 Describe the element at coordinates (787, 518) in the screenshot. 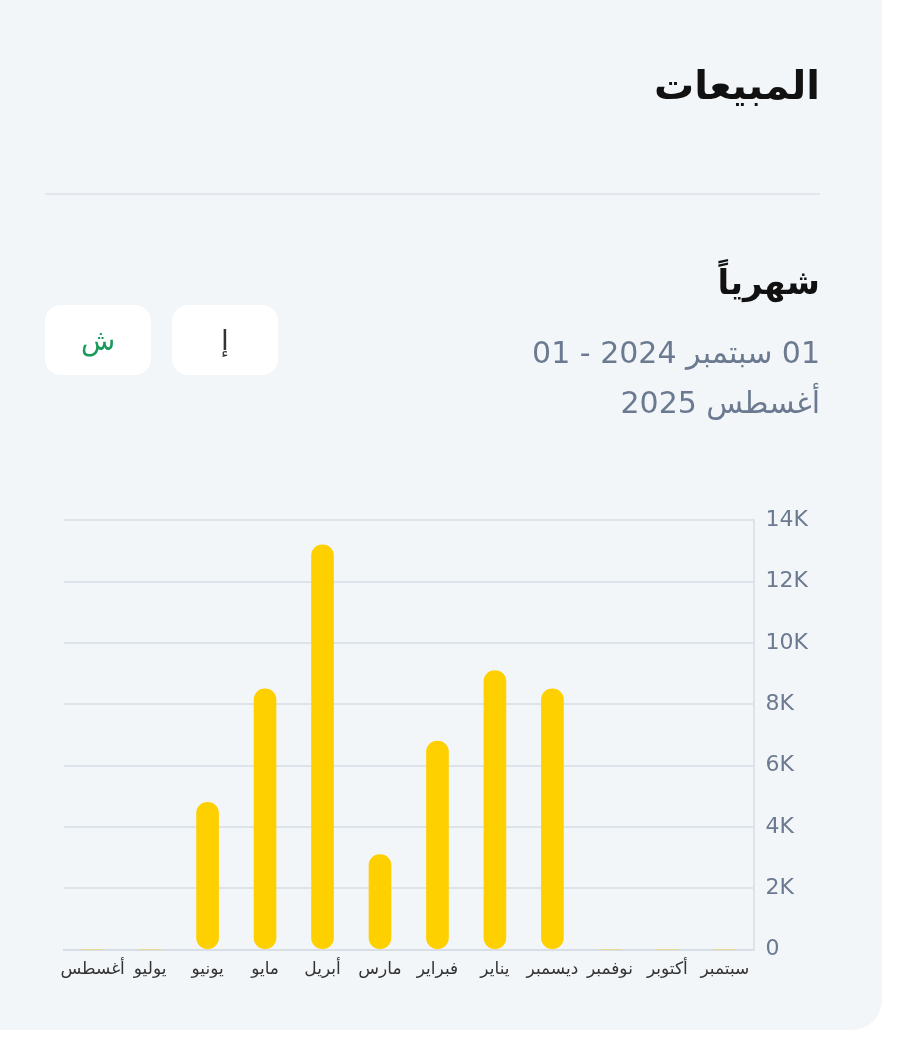

I see `y-tick-label: 14K` at that location.